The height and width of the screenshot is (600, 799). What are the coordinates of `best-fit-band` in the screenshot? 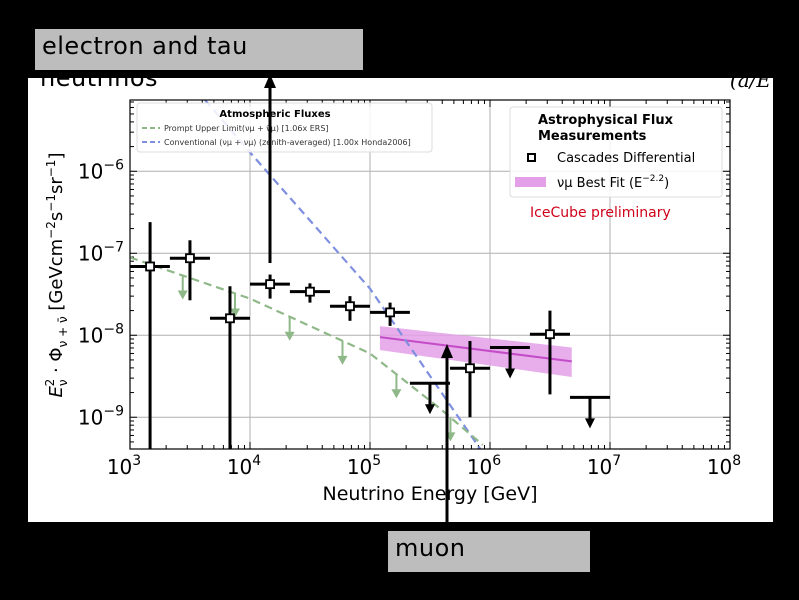 It's located at (475, 351).